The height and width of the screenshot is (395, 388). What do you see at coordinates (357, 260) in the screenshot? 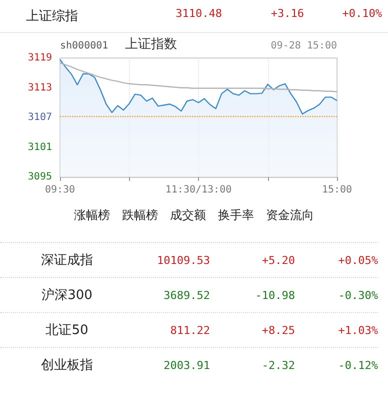
I see `text: +0.05%` at bounding box center [357, 260].